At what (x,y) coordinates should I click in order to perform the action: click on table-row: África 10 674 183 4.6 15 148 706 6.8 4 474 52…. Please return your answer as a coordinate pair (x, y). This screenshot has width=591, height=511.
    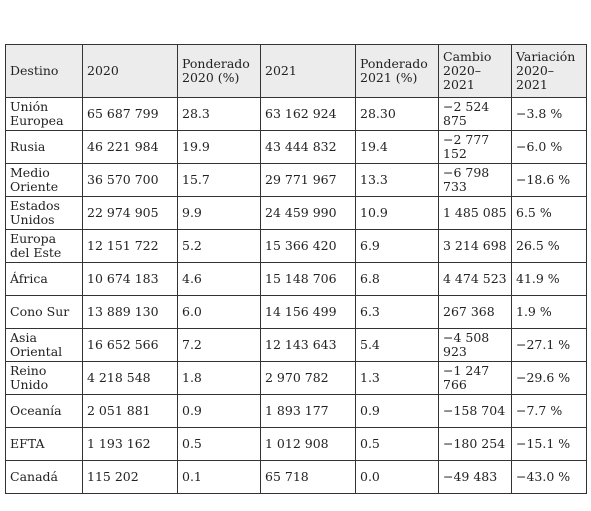
    Looking at the image, I should click on (296, 279).